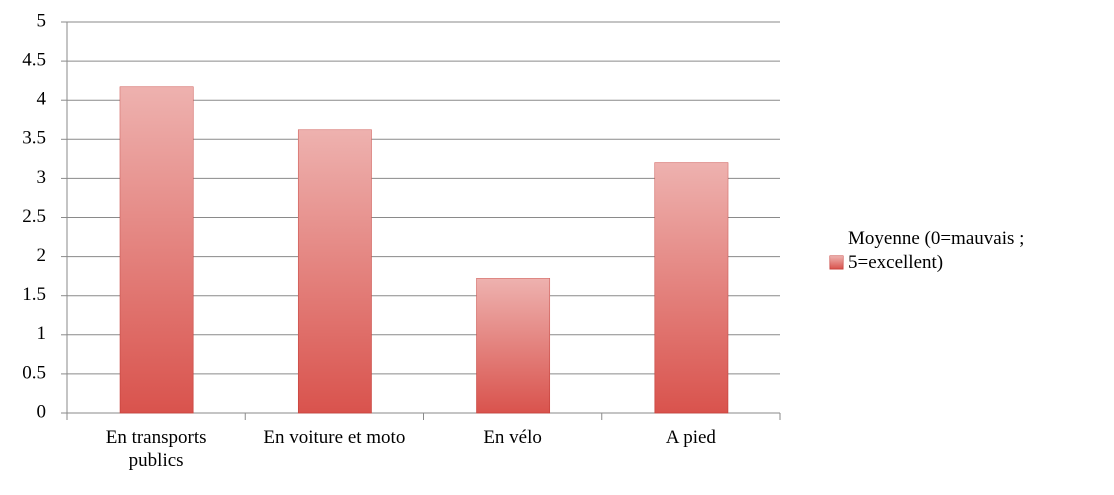 The height and width of the screenshot is (495, 1114). I want to click on y-tick-label: 3, so click(42, 177).